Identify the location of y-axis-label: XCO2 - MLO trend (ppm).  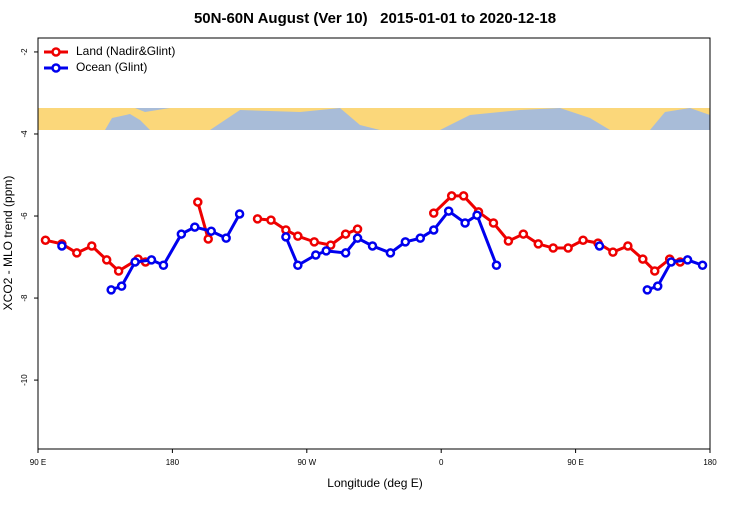
(8, 243).